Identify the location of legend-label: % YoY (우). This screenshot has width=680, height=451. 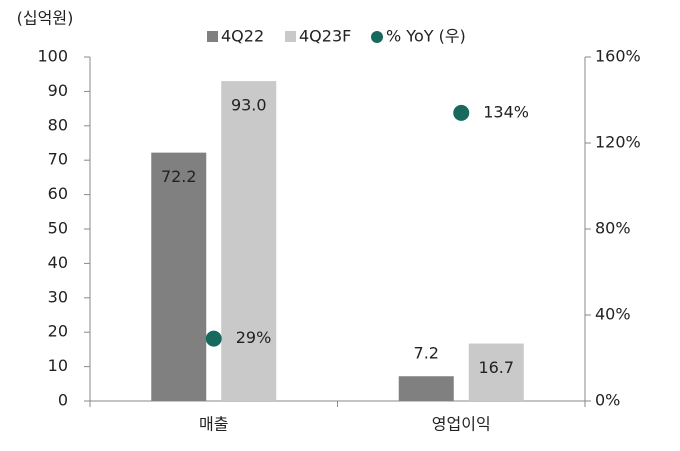
(426, 36).